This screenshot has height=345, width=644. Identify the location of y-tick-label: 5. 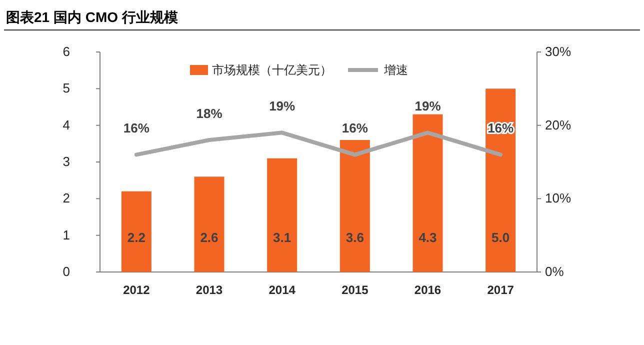
(66, 88).